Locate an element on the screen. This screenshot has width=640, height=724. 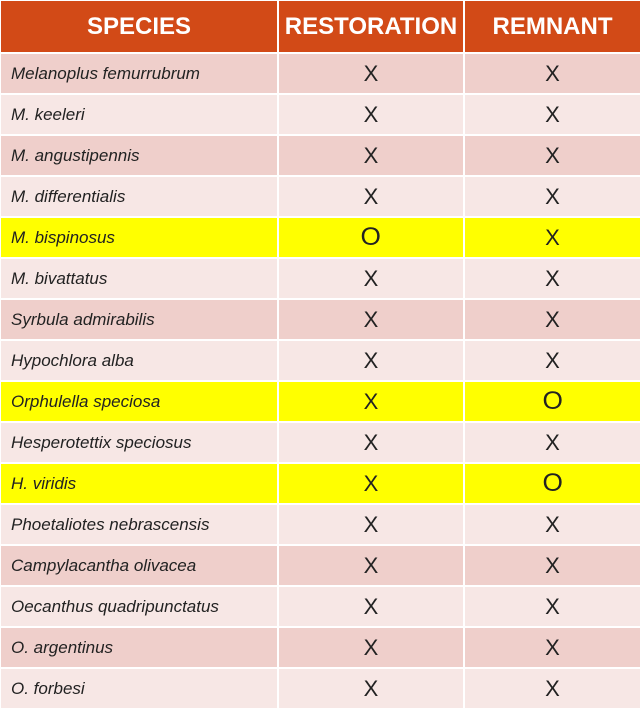
table-row: Melanoplus femurrubrum X X is located at coordinates (320, 73).